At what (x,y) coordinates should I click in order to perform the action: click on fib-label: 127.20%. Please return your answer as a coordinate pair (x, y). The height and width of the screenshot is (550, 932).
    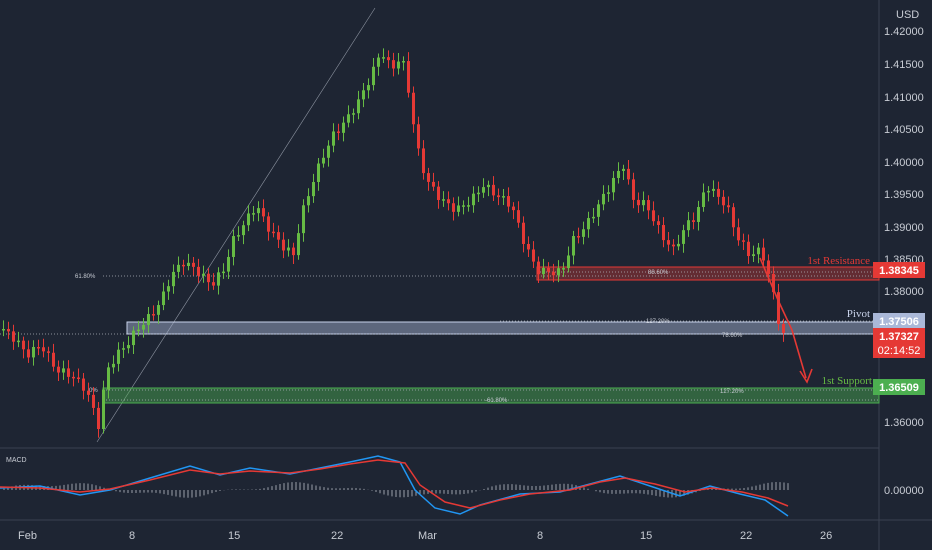
    Looking at the image, I should click on (658, 322).